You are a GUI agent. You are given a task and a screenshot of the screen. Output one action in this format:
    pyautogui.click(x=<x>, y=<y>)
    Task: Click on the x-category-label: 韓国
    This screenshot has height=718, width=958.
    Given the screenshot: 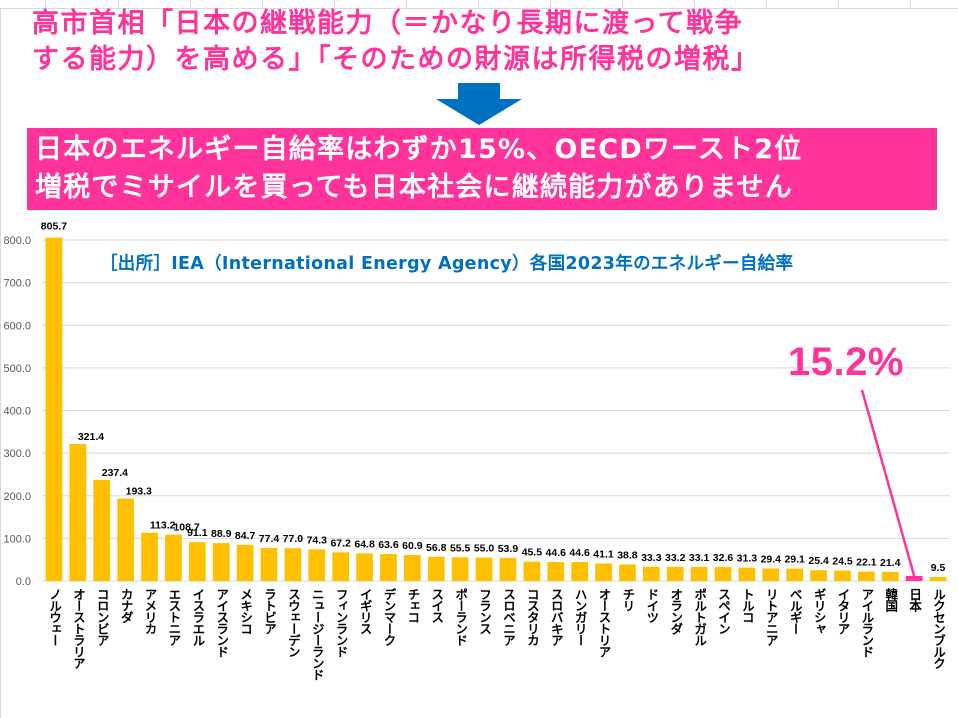 What is the action you would take?
    pyautogui.click(x=891, y=599)
    